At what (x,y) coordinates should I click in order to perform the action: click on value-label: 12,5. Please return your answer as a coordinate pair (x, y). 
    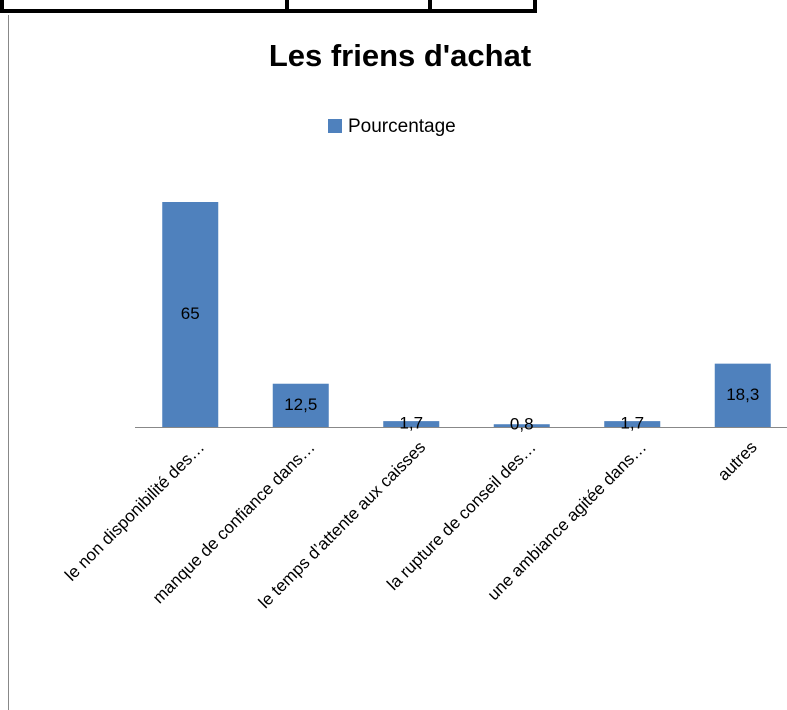
    Looking at the image, I should click on (300, 404).